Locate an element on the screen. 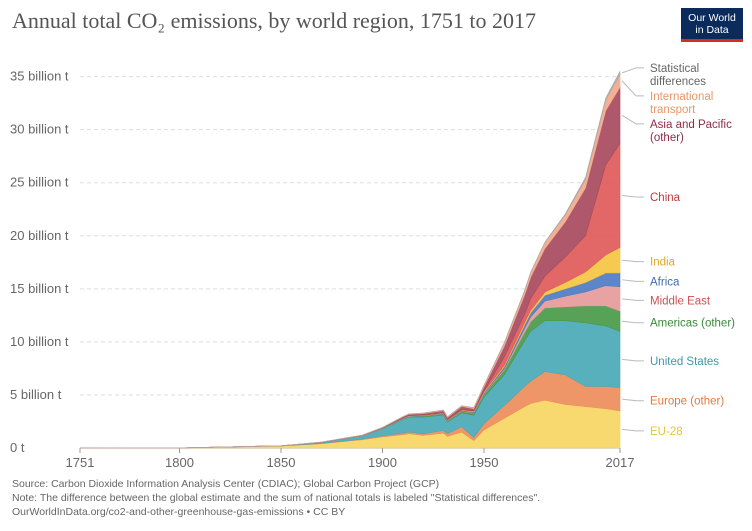 The width and height of the screenshot is (752, 531). logo-accent-bar is located at coordinates (712, 40).